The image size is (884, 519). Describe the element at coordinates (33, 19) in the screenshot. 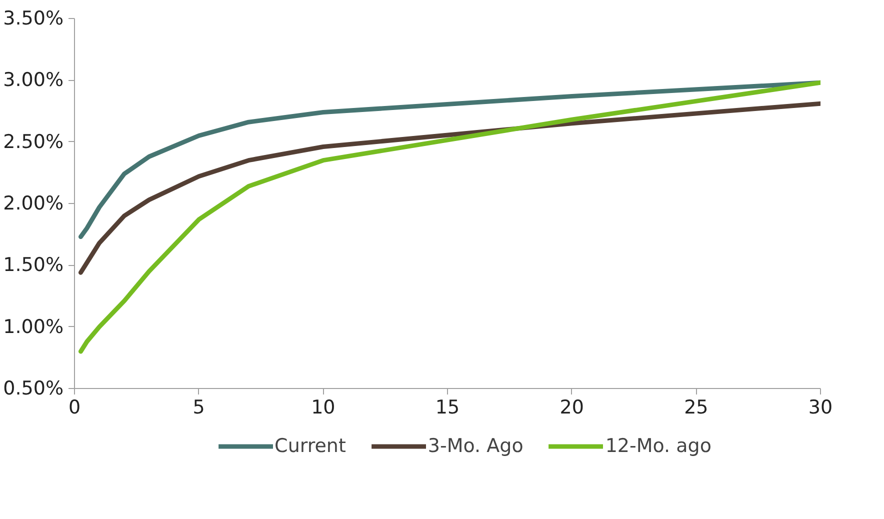

I see `y-tick-label: 3.50%` at that location.